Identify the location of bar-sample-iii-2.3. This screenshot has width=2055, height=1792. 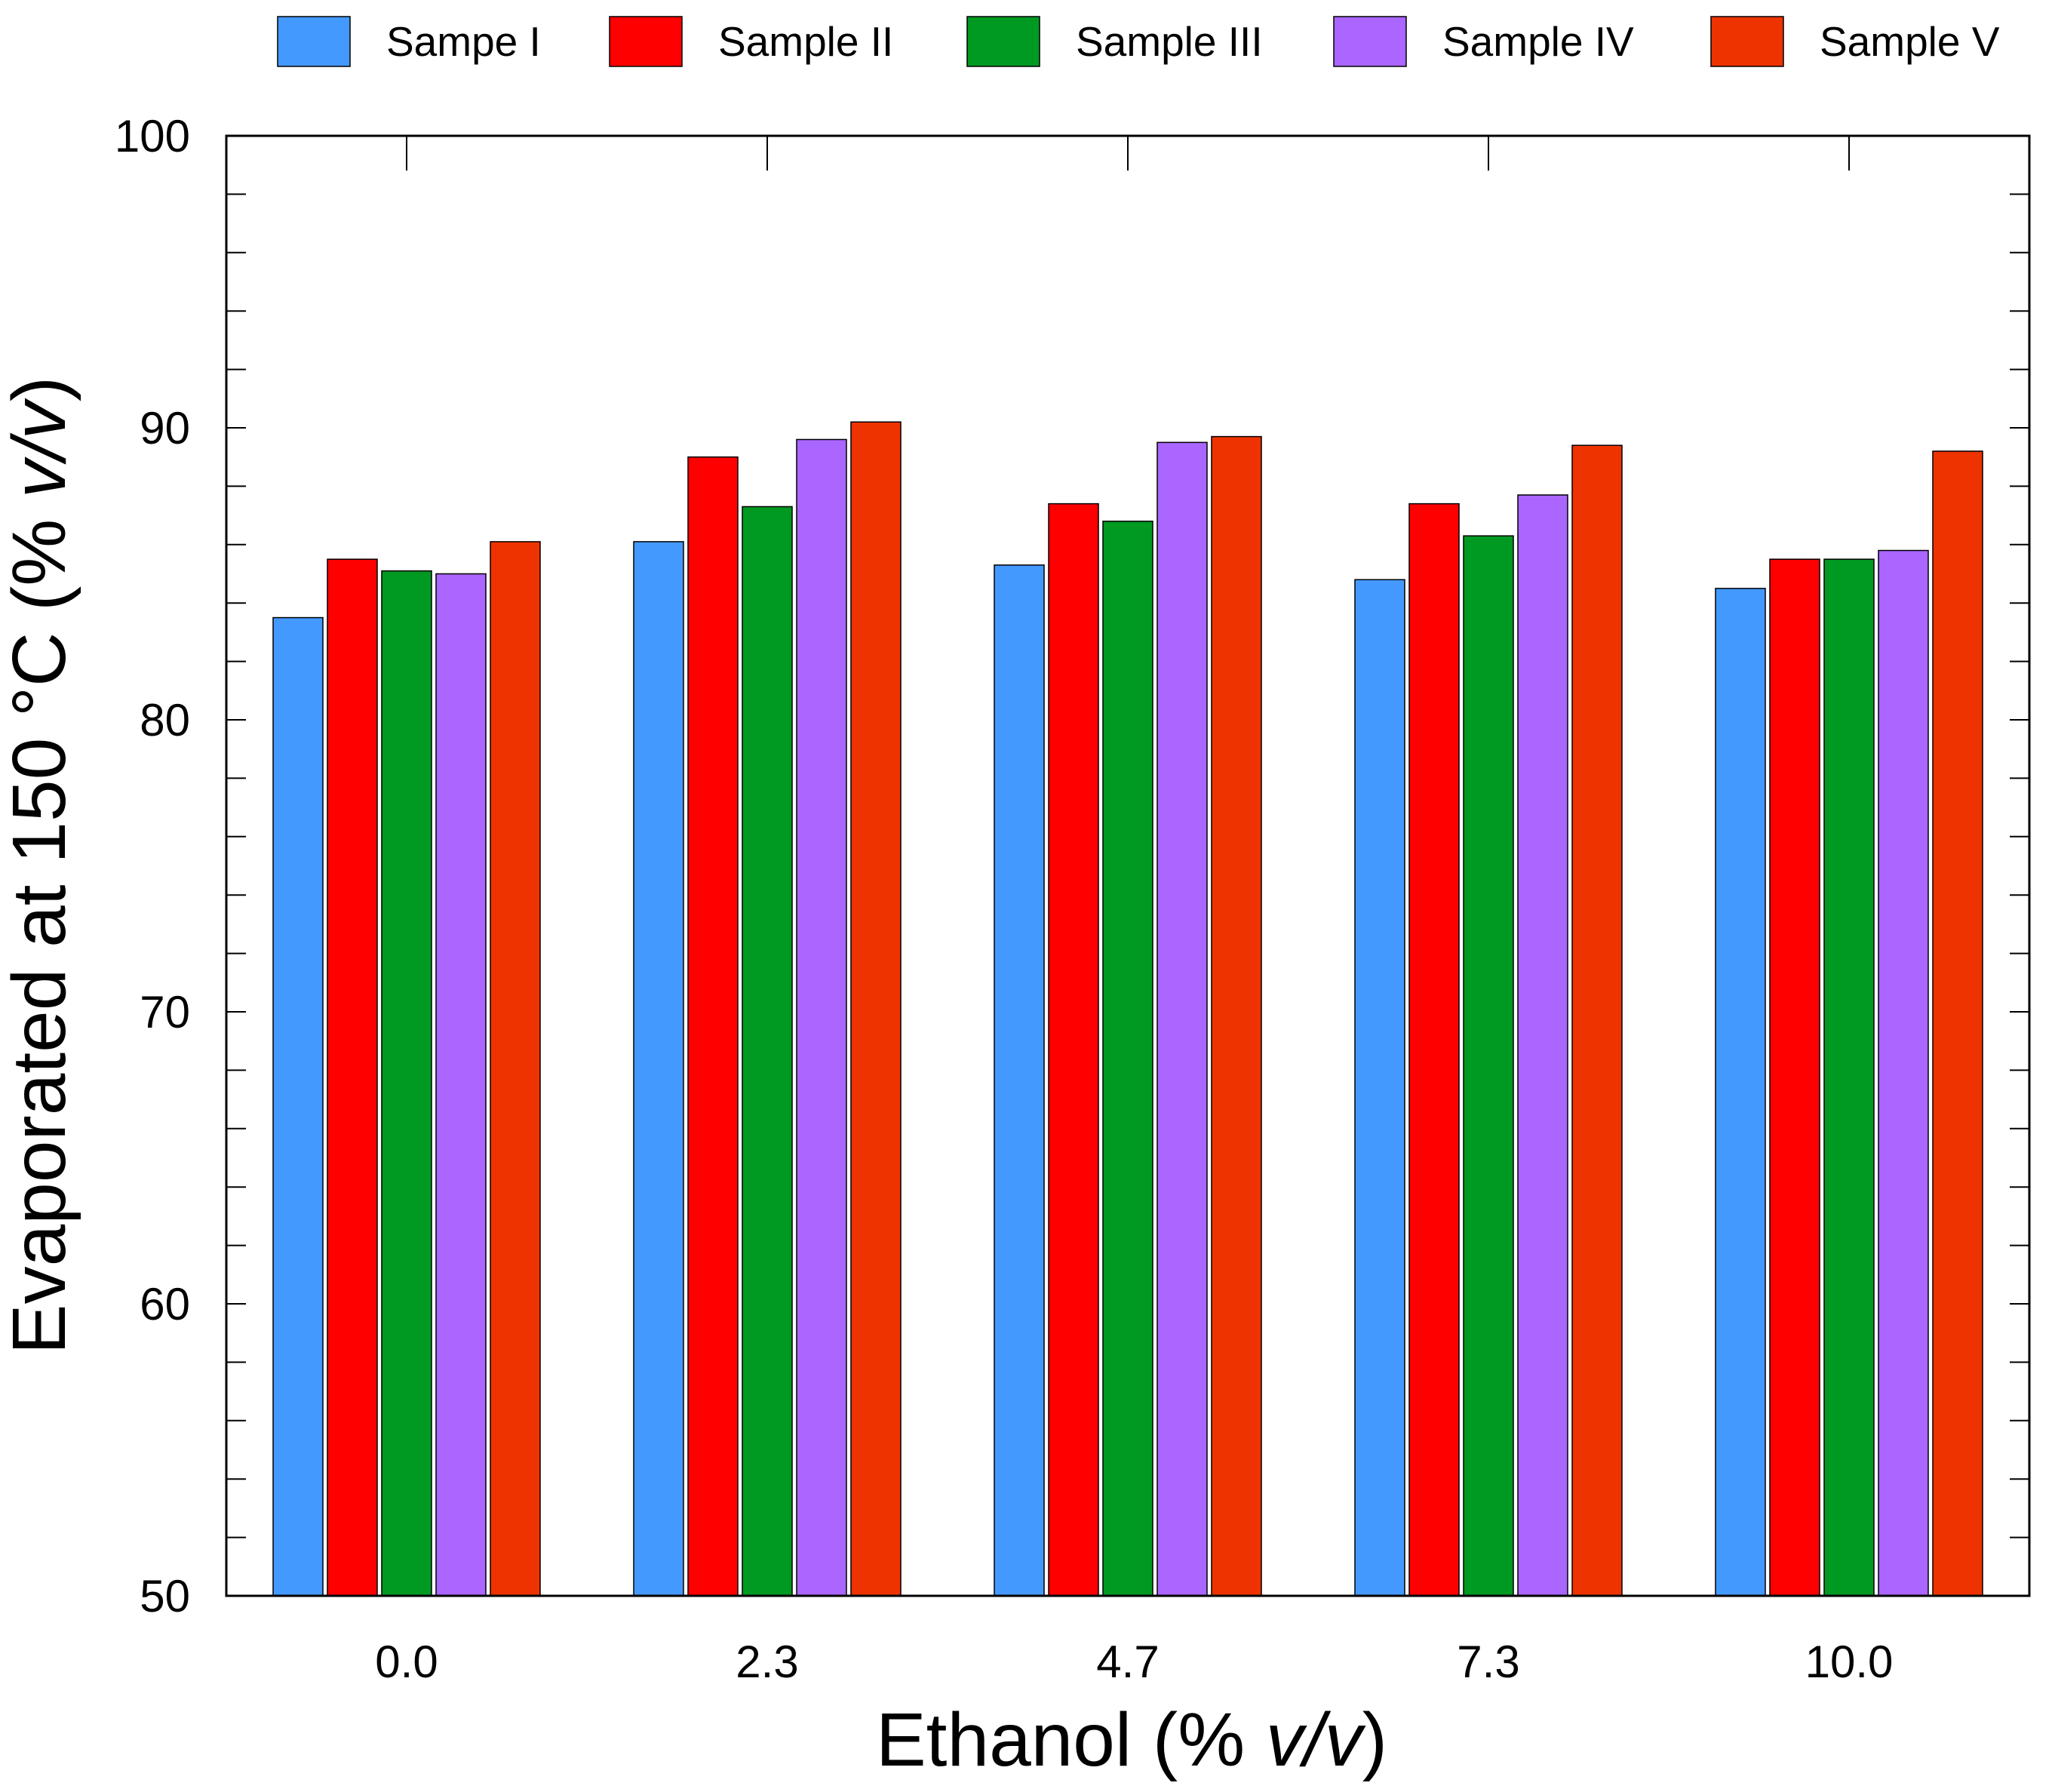
(767, 1051).